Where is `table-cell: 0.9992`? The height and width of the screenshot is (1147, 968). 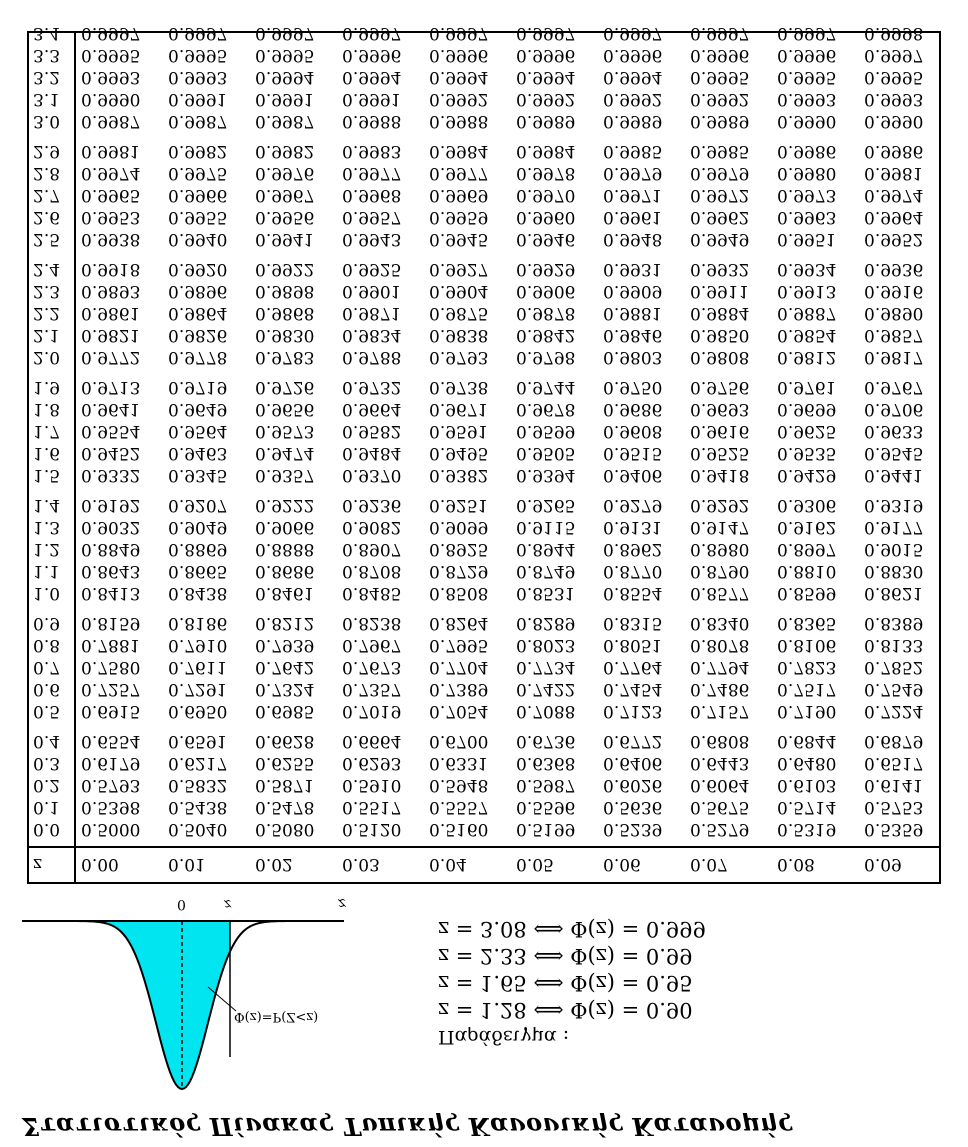
table-cell: 0.9992 is located at coordinates (546, 98).